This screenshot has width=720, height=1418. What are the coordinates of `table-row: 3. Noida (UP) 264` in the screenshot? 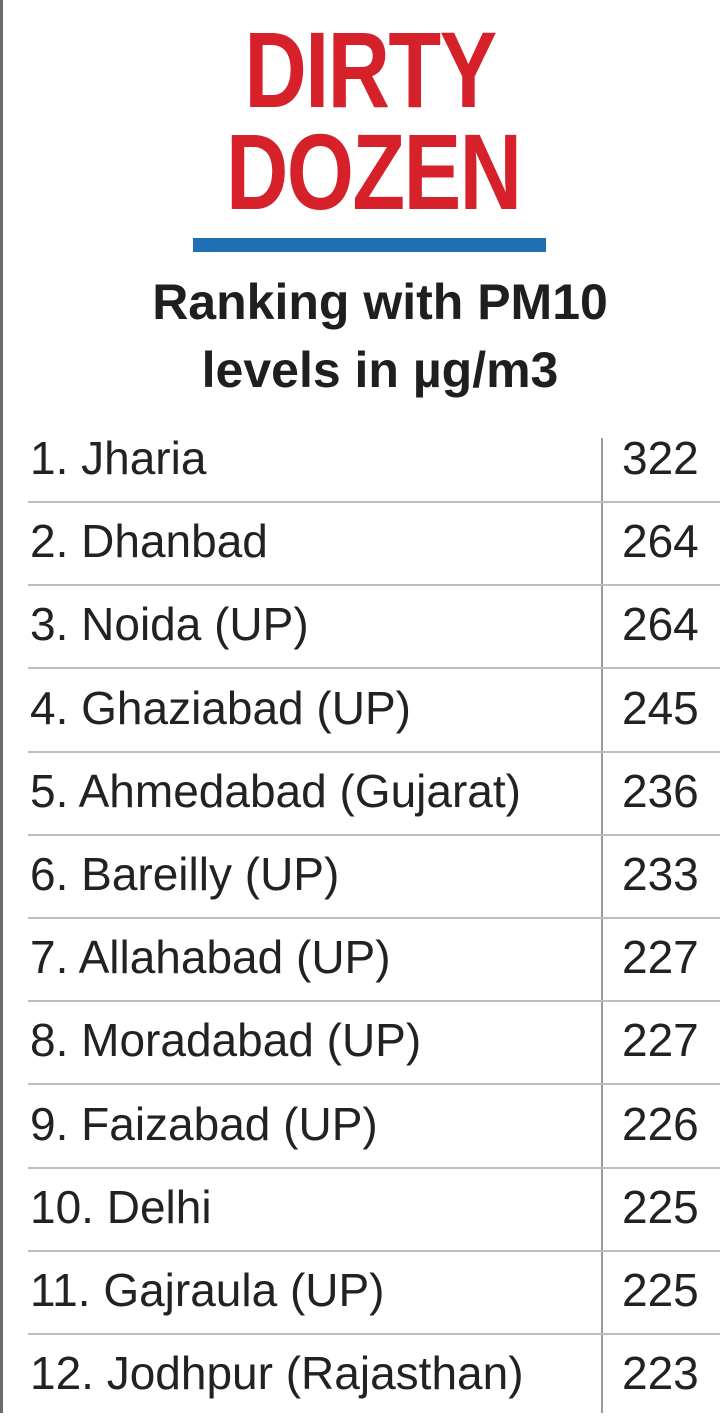 It's located at (374, 628).